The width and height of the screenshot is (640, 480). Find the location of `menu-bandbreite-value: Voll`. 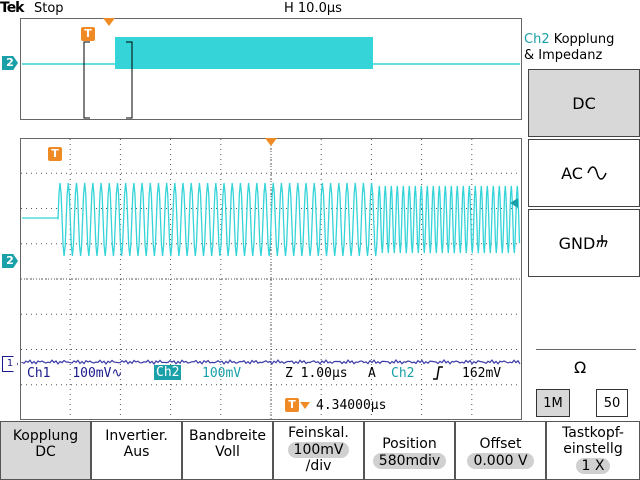

menu-bandbreite-value: Voll is located at coordinates (227, 452).